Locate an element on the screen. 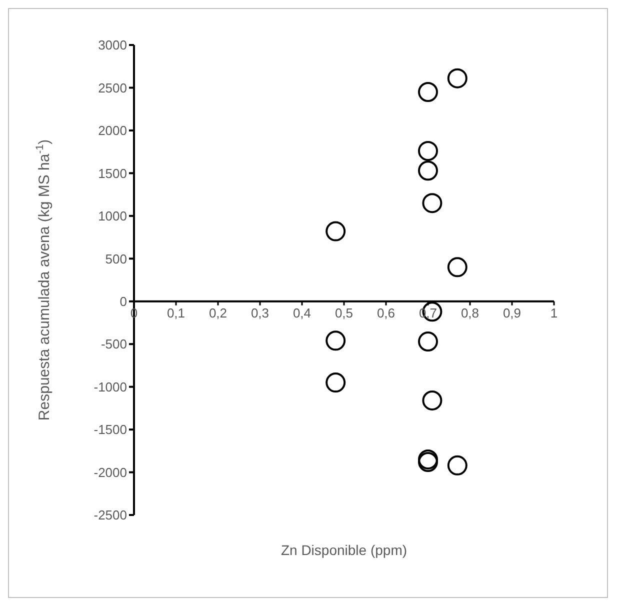 The image size is (620, 607). y-tick-label: -1000 is located at coordinates (110, 386).